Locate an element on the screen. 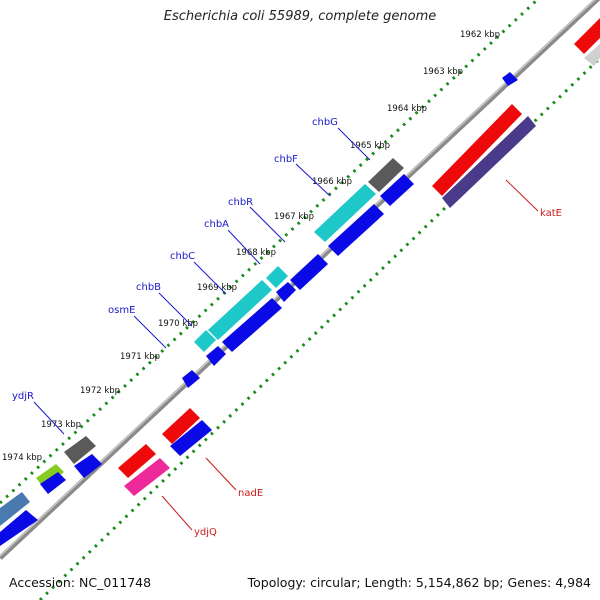  gene-label-nadE: nadE is located at coordinates (250, 493).